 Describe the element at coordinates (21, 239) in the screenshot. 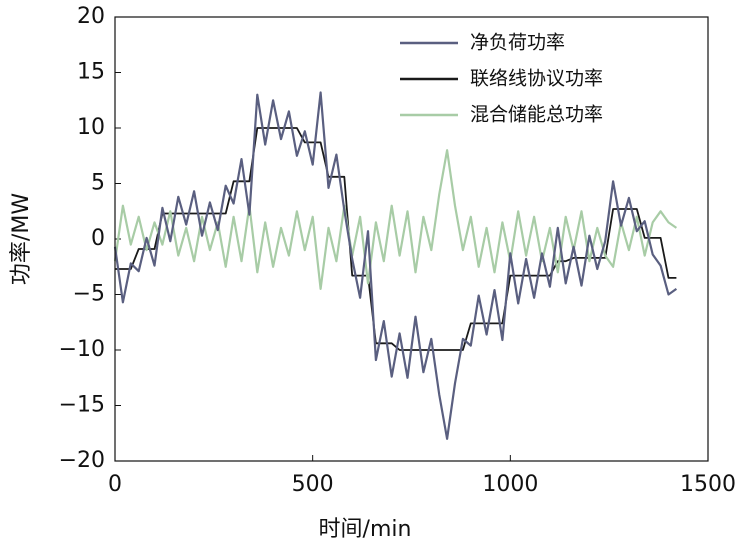

I see `y-axis-label: 功率/MW` at that location.